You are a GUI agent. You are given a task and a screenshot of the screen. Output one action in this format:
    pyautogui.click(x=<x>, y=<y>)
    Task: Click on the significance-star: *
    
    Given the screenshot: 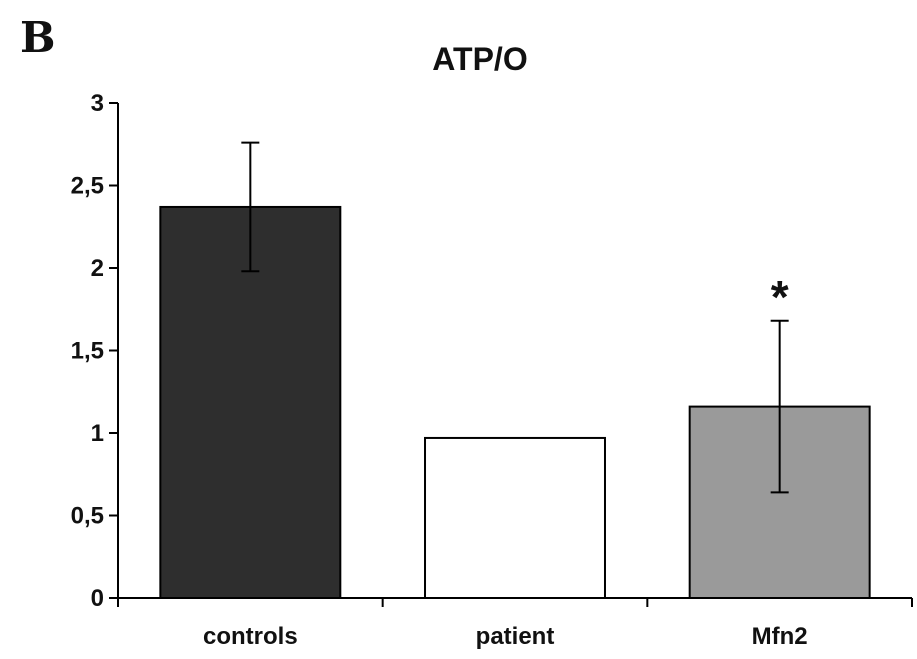 What is the action you would take?
    pyautogui.click(x=780, y=297)
    